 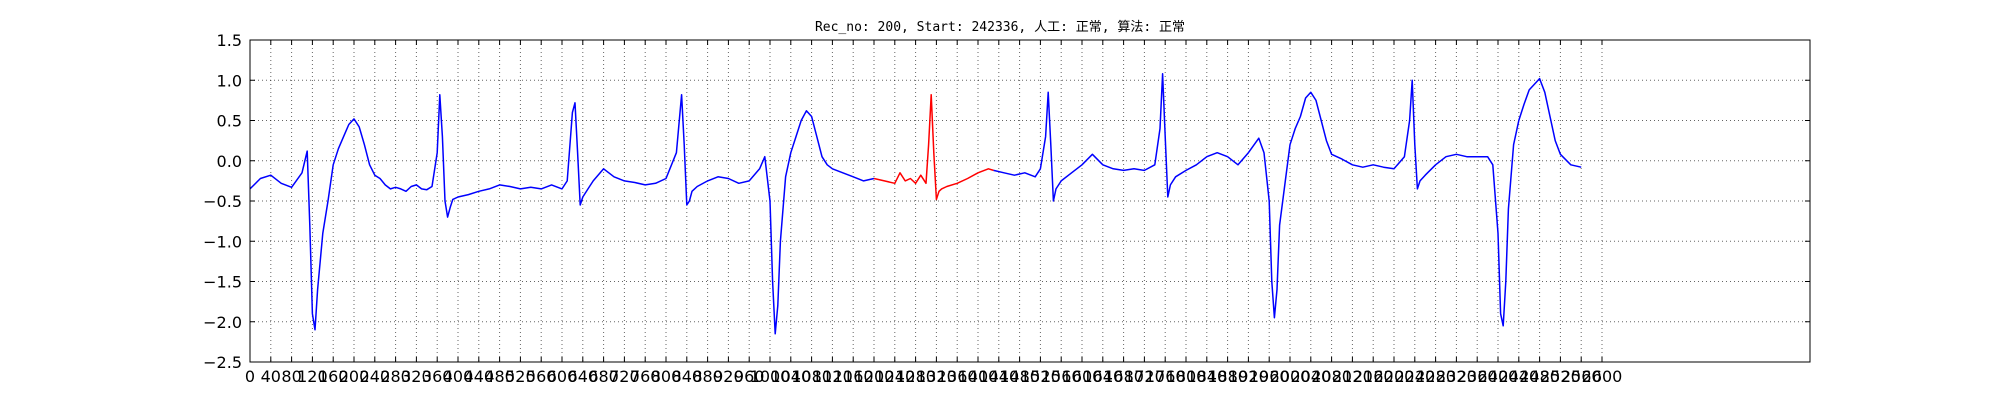 I want to click on x-tick-label: 280, so click(x=395, y=376).